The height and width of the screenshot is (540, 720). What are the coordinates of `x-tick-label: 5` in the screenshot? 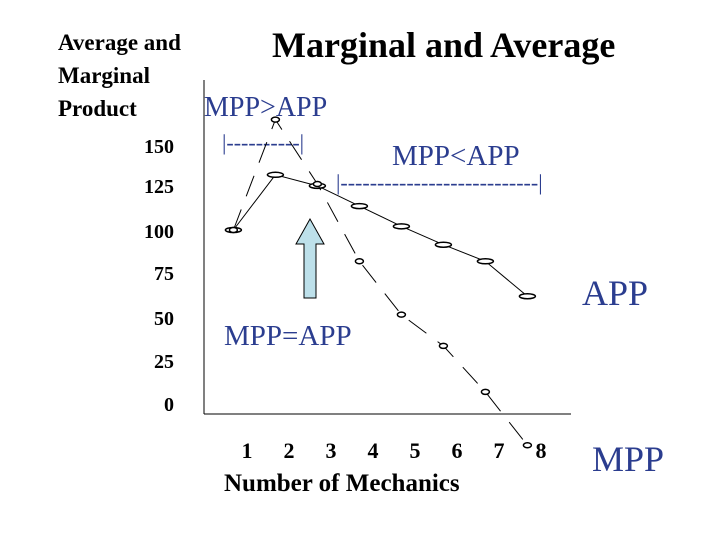 It's located at (415, 450).